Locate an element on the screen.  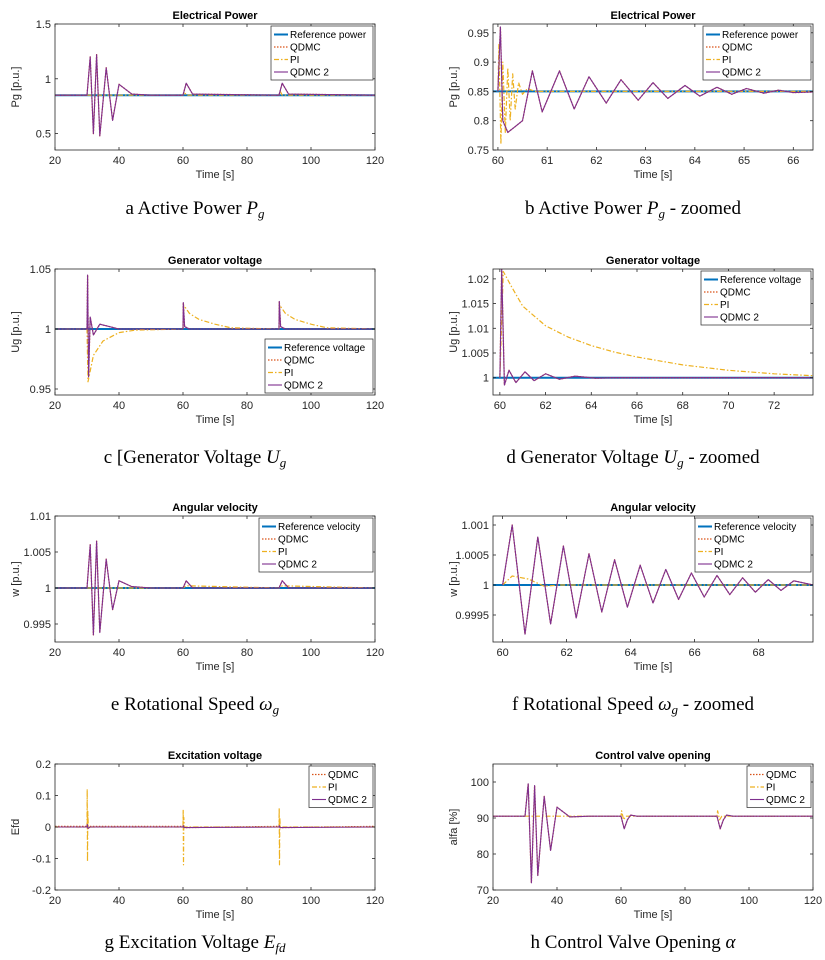
x-tick-label: 64 is located at coordinates (695, 161).